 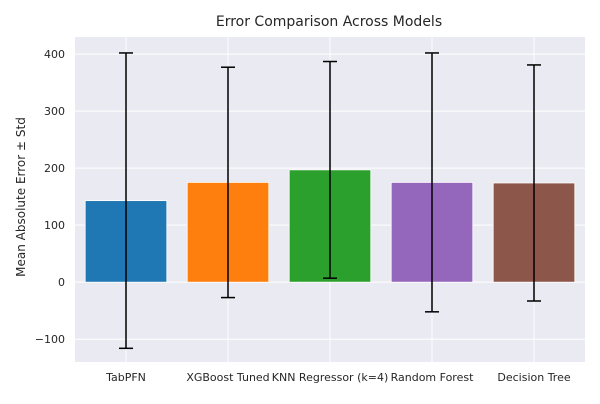 What do you see at coordinates (54, 54) in the screenshot?
I see `y-tick-label: 400` at bounding box center [54, 54].